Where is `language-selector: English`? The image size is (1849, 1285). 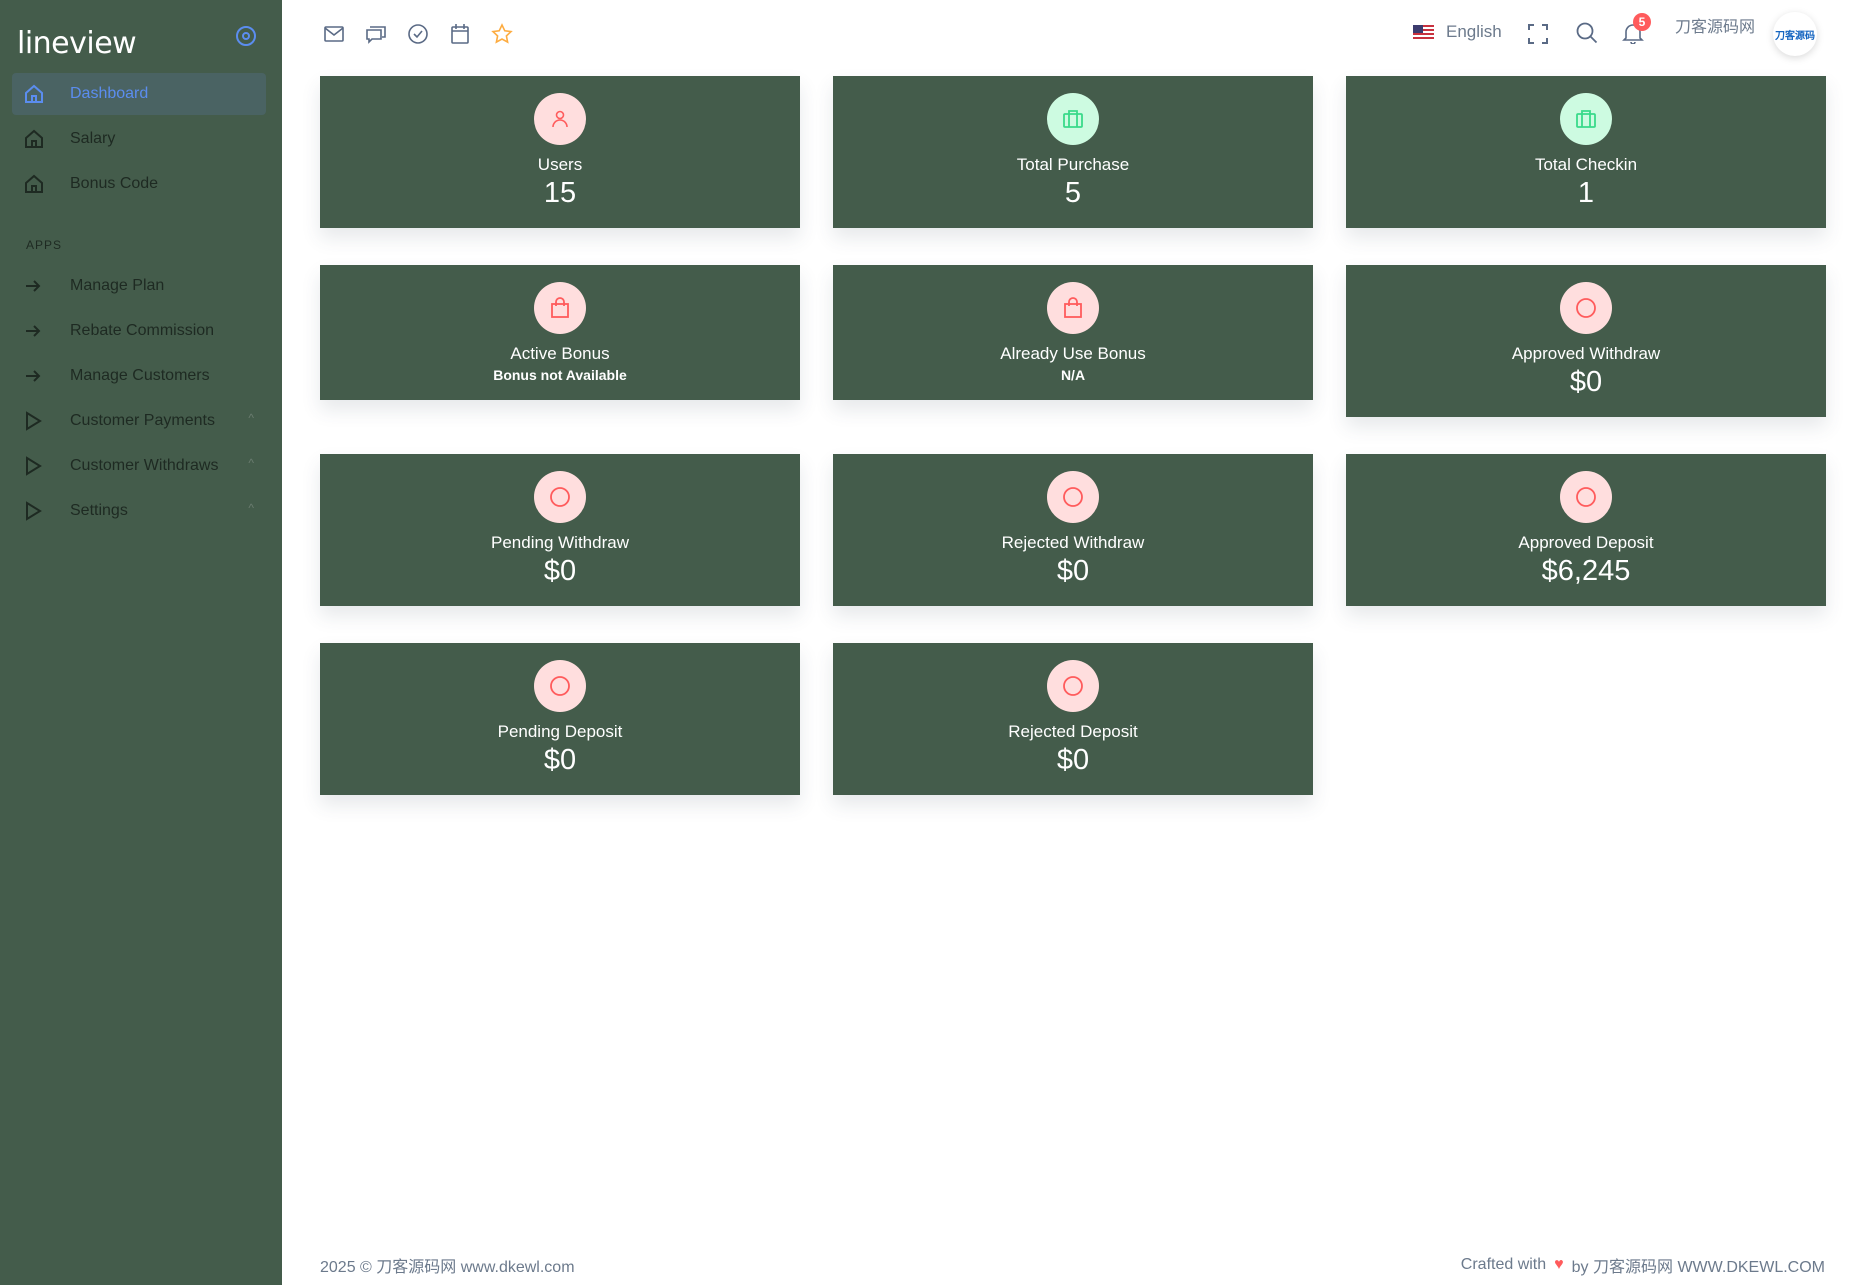
language-selector: English is located at coordinates (1457, 32).